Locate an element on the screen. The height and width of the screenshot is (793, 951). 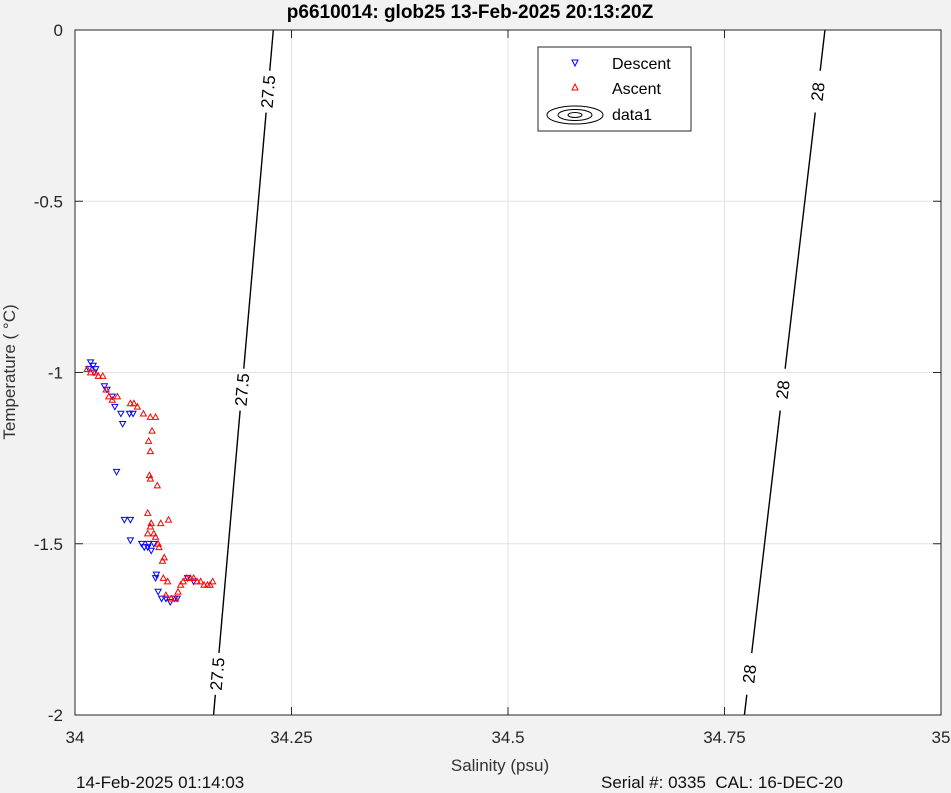
y-tick-label: -1 is located at coordinates (55, 373).